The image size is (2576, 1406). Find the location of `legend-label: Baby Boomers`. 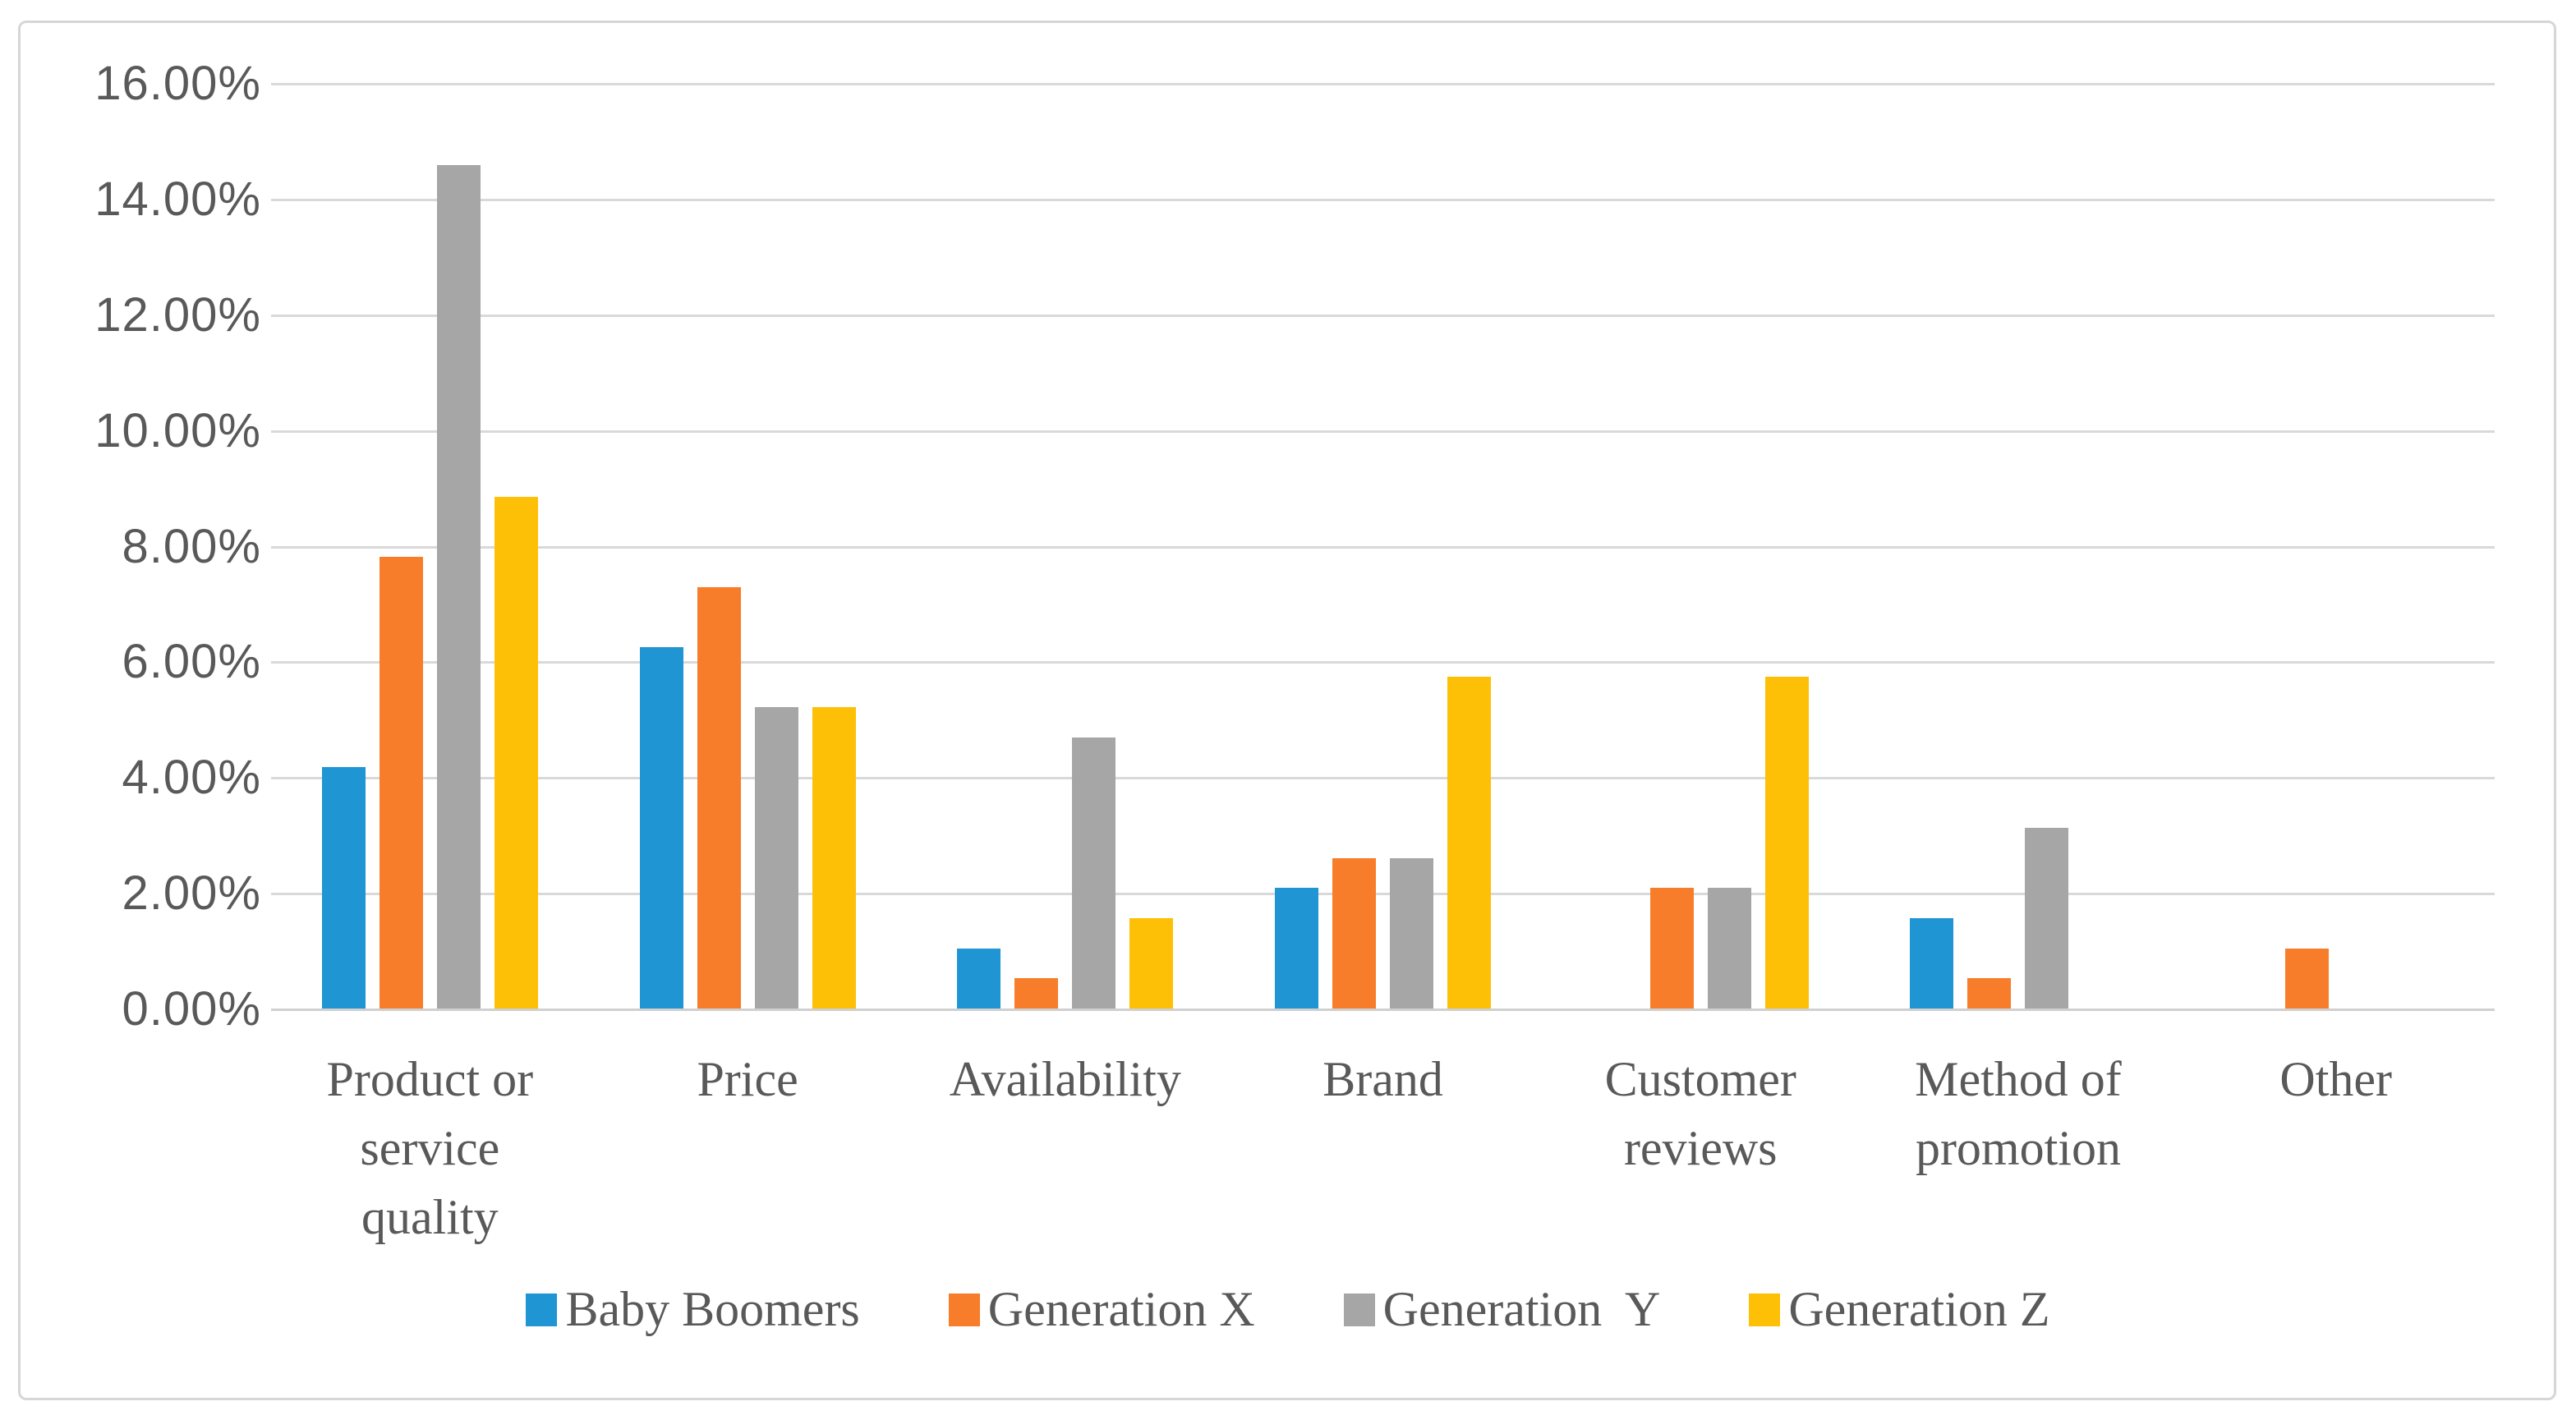

legend-label: Baby Boomers is located at coordinates (712, 1309).